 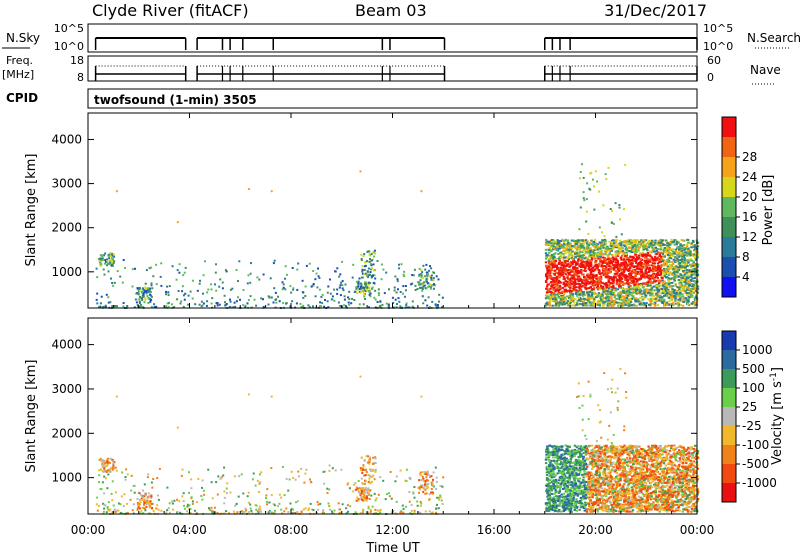 What do you see at coordinates (746, 277) in the screenshot?
I see `colorbar-tick-label: 4` at bounding box center [746, 277].